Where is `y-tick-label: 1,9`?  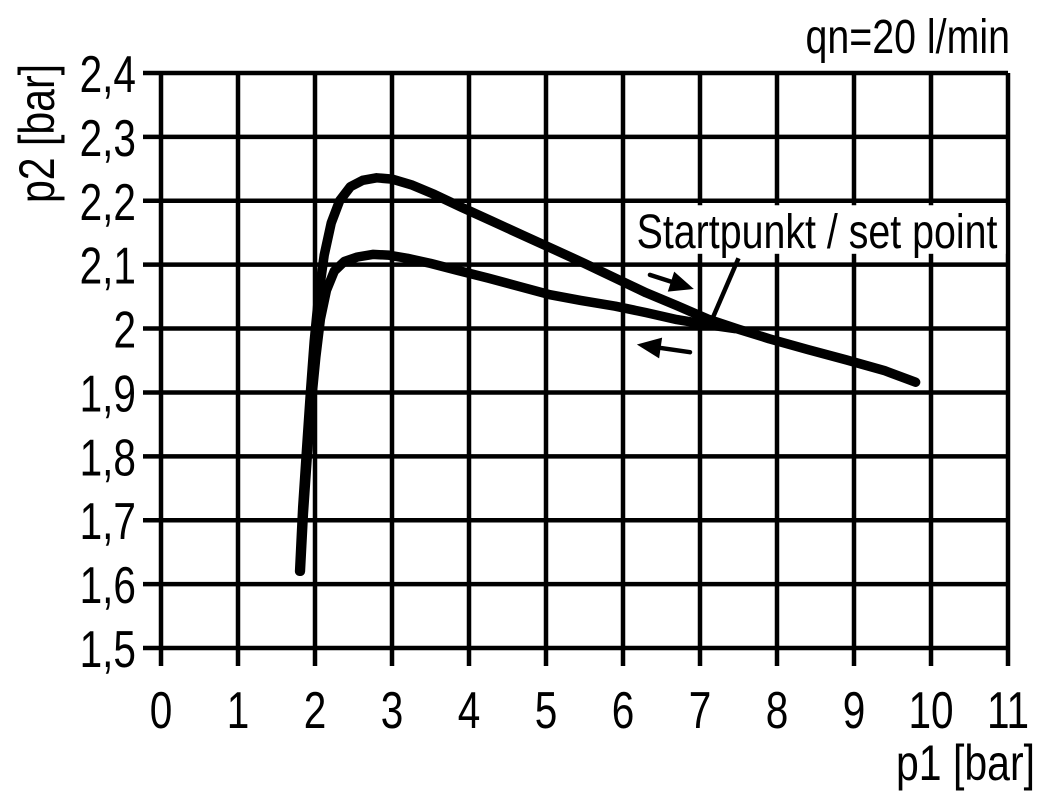 y-tick-label: 1,9 is located at coordinates (108, 394).